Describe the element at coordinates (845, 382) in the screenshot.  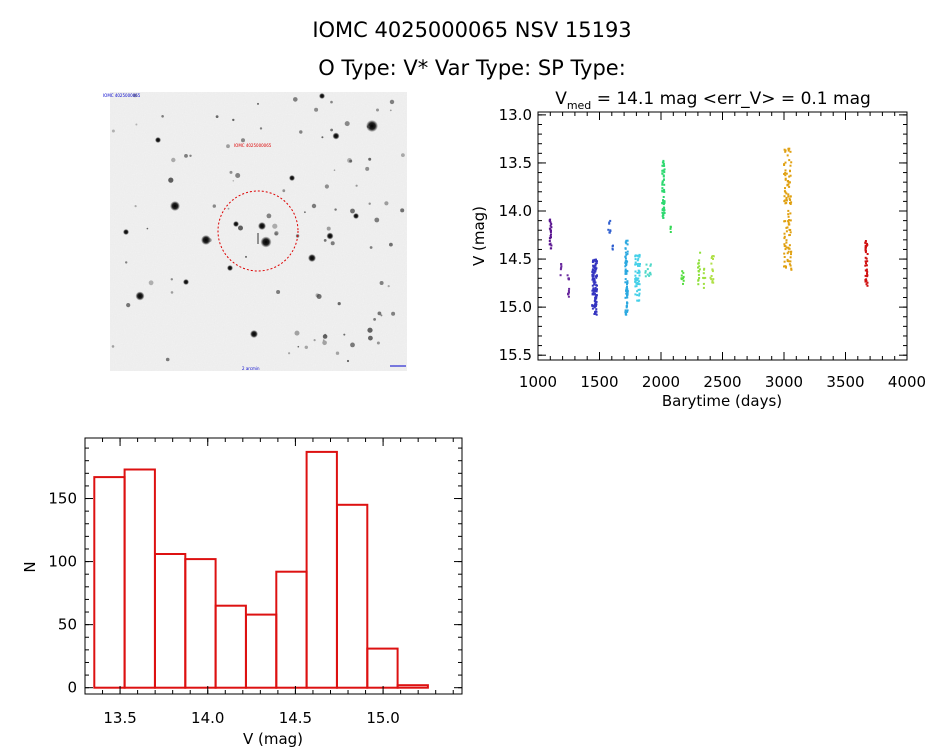
I see `light-curve-xtick-label: 3500` at that location.